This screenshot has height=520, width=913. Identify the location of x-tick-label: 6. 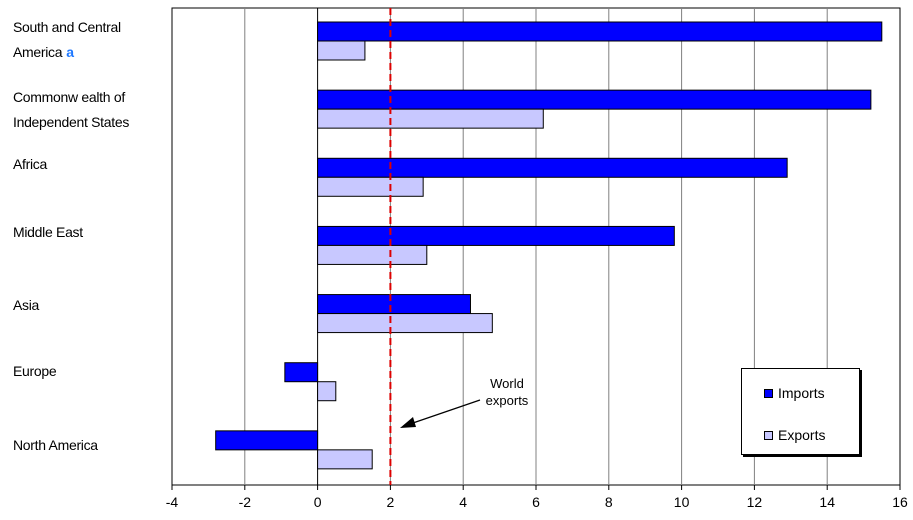
(536, 502).